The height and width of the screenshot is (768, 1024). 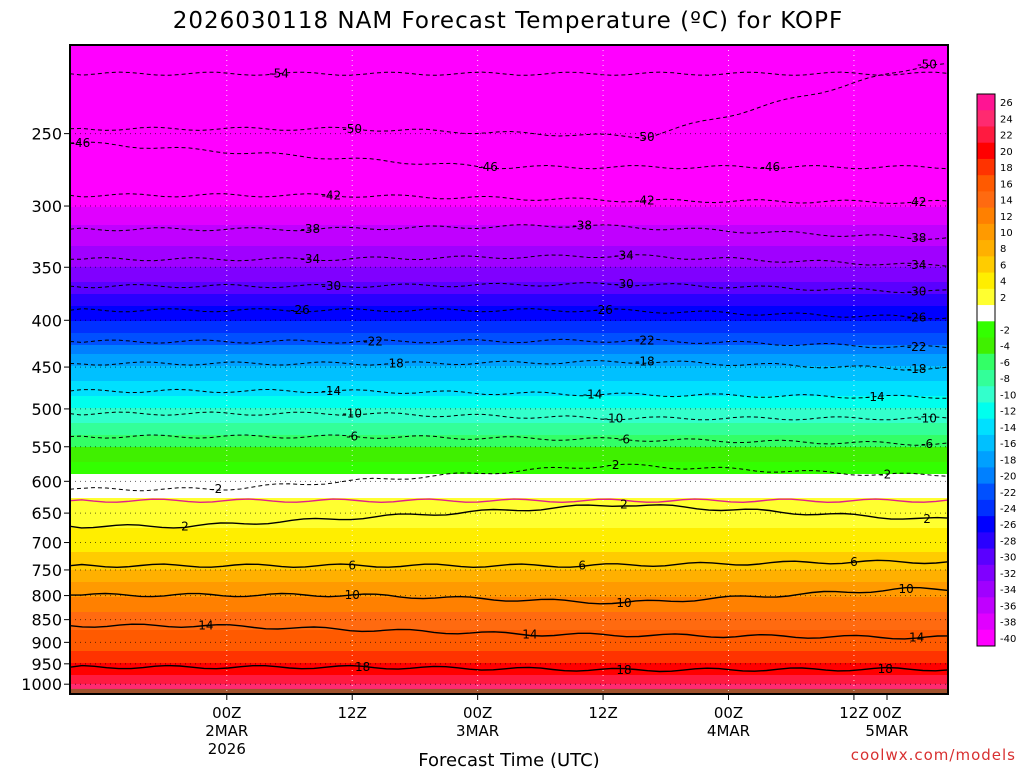 What do you see at coordinates (1008, 541) in the screenshot?
I see `colorbar-label: -28` at bounding box center [1008, 541].